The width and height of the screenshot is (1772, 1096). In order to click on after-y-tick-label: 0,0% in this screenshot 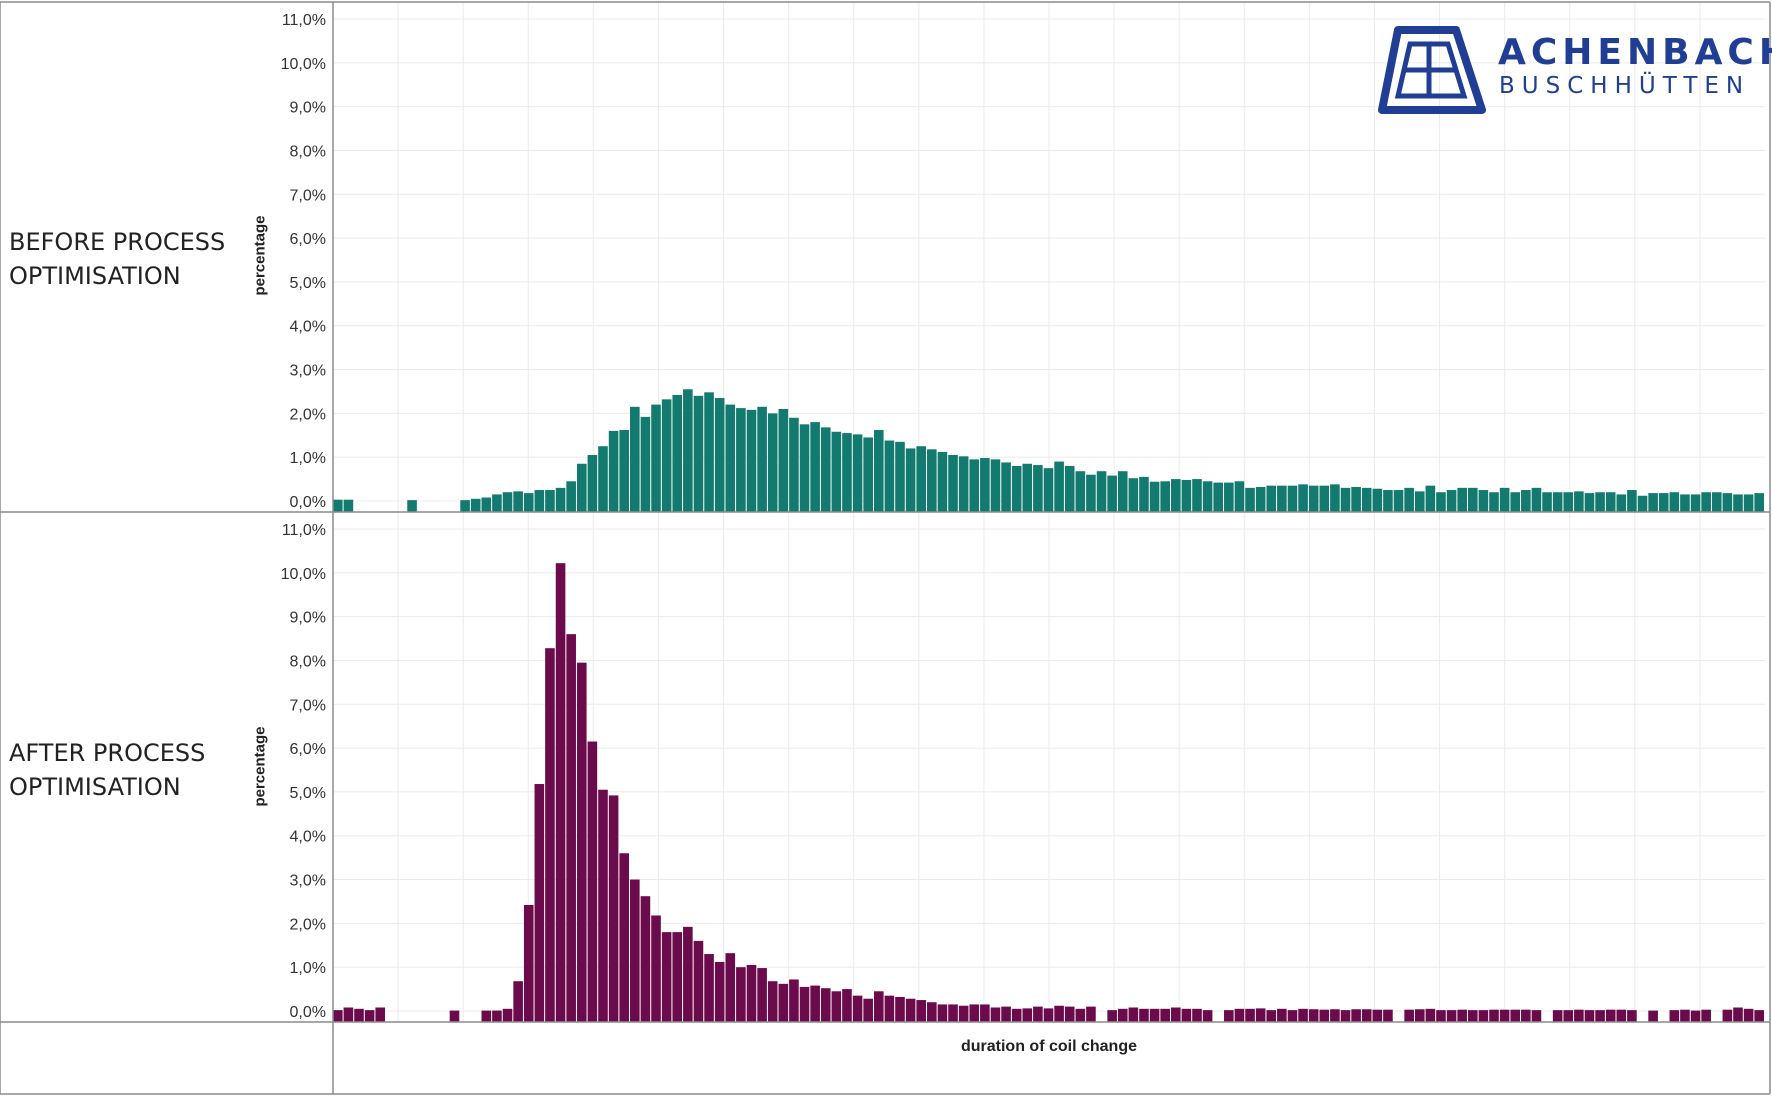, I will do `click(308, 1012)`.